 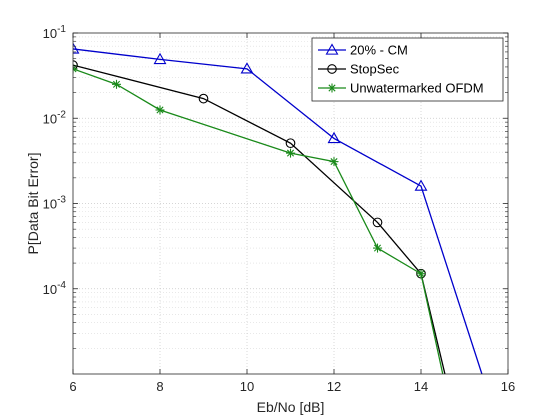 What do you see at coordinates (33, 204) in the screenshot?
I see `y-axis-label: P[Data Bit Error]` at bounding box center [33, 204].